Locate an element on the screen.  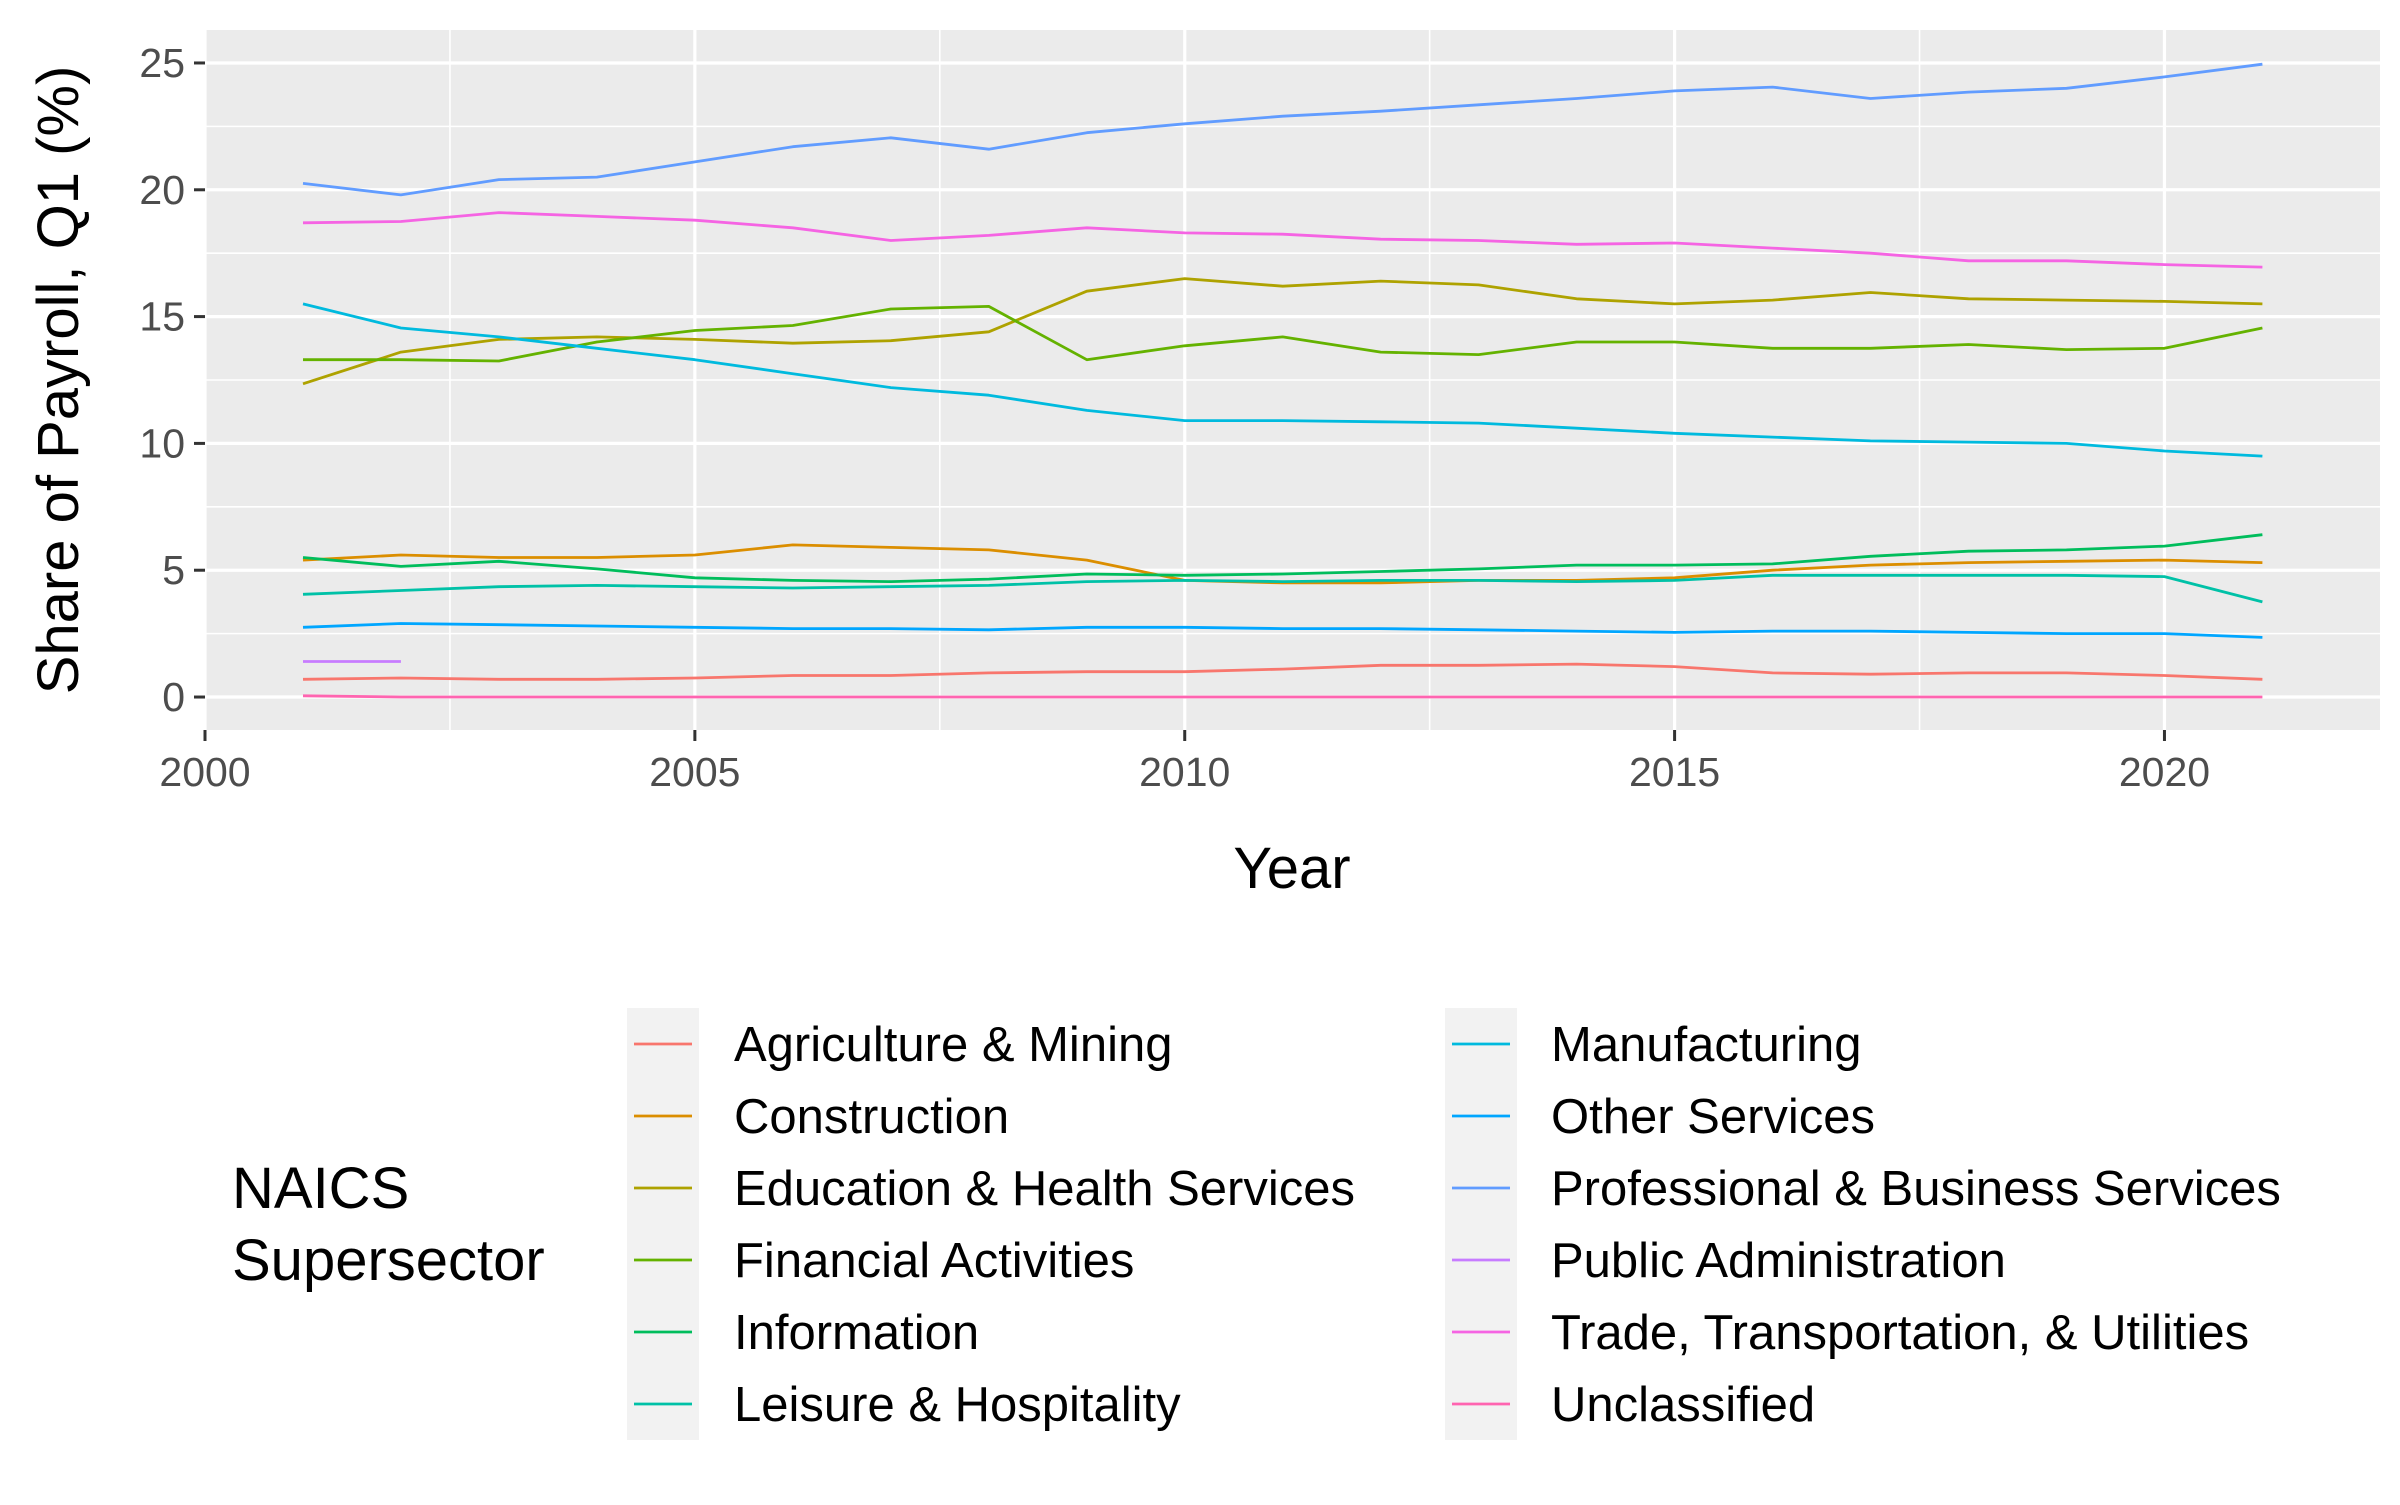
x-tick-label: 2005 is located at coordinates (694, 772).